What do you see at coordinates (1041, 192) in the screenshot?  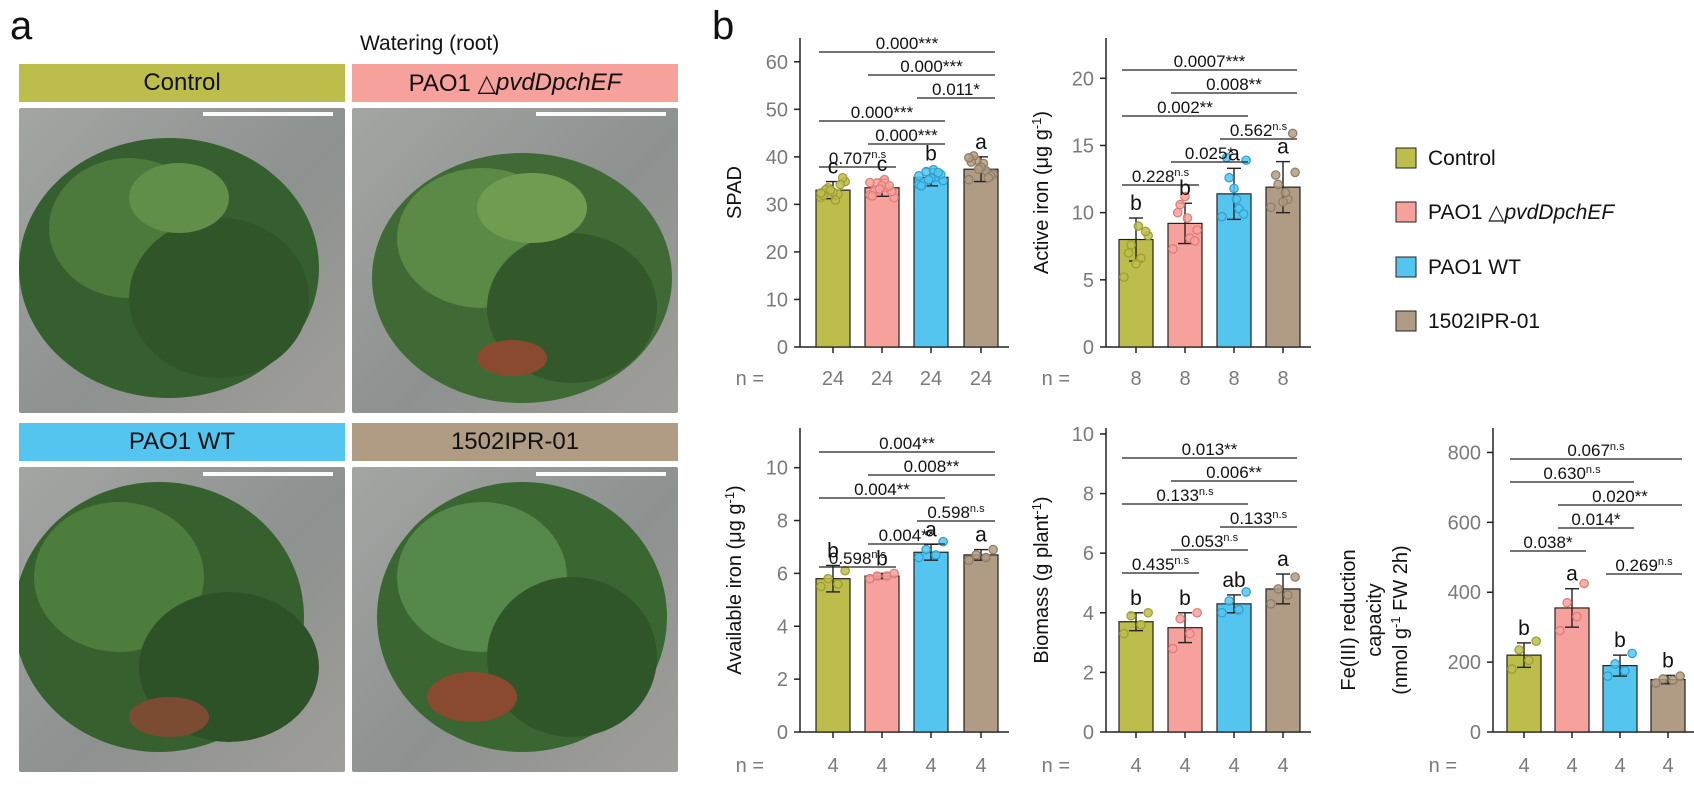 I see `y-axis-title: Active iron (μg g-1)` at bounding box center [1041, 192].